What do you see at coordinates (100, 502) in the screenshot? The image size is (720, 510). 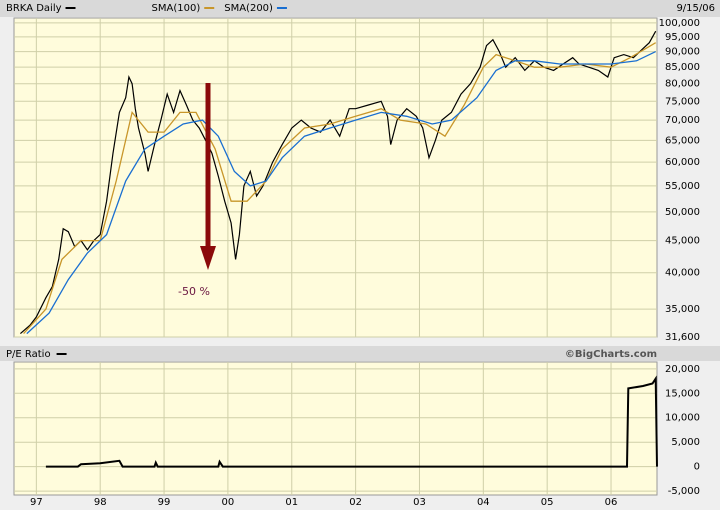 I see `x-tick-label: 98` at bounding box center [100, 502].